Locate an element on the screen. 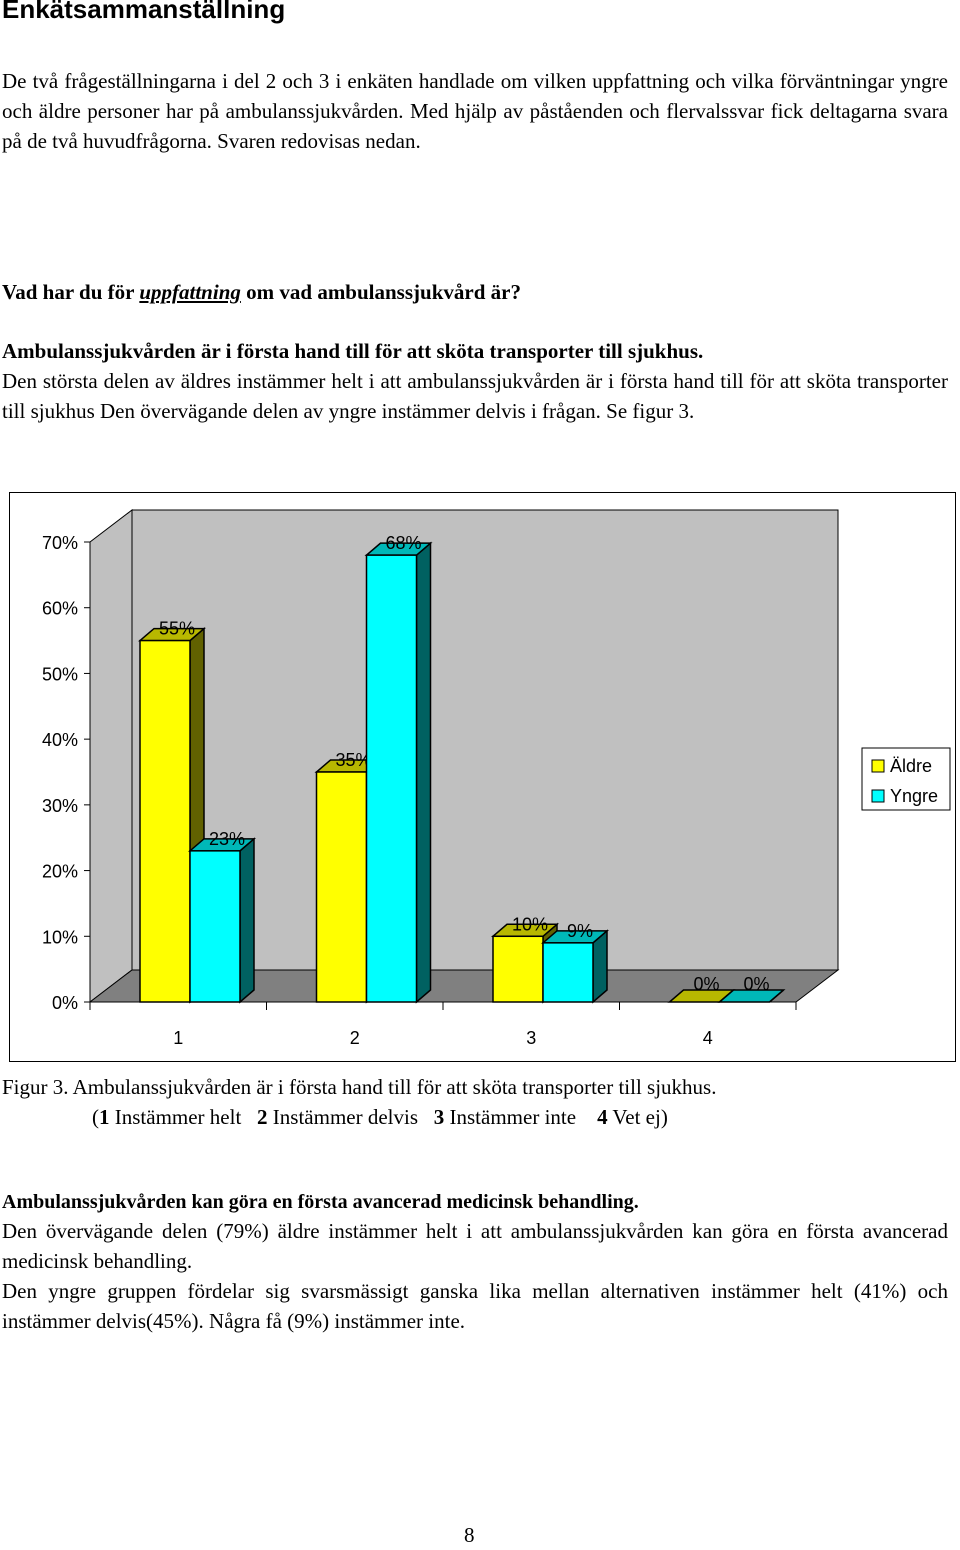 This screenshot has height=1550, width=960. side-wall is located at coordinates (111, 756).